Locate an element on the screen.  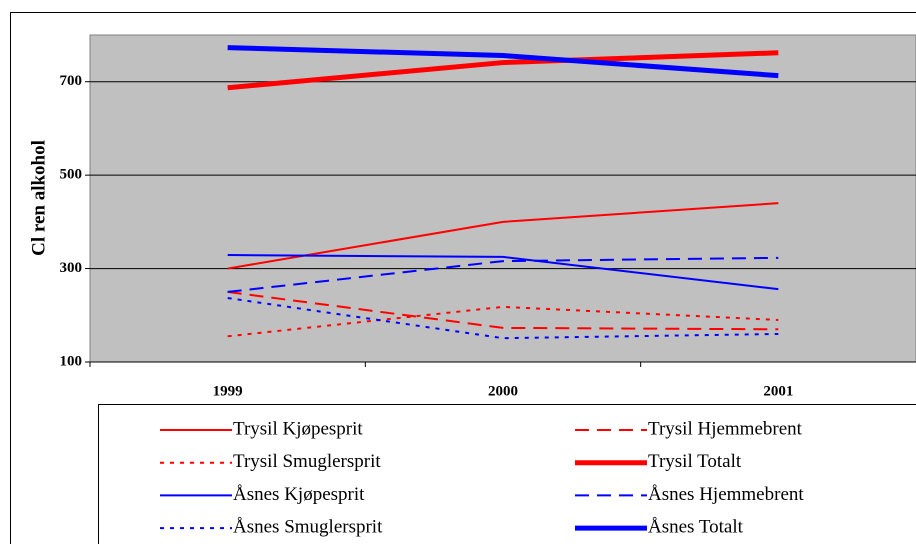
y-tick-label: 700 is located at coordinates (71, 81).